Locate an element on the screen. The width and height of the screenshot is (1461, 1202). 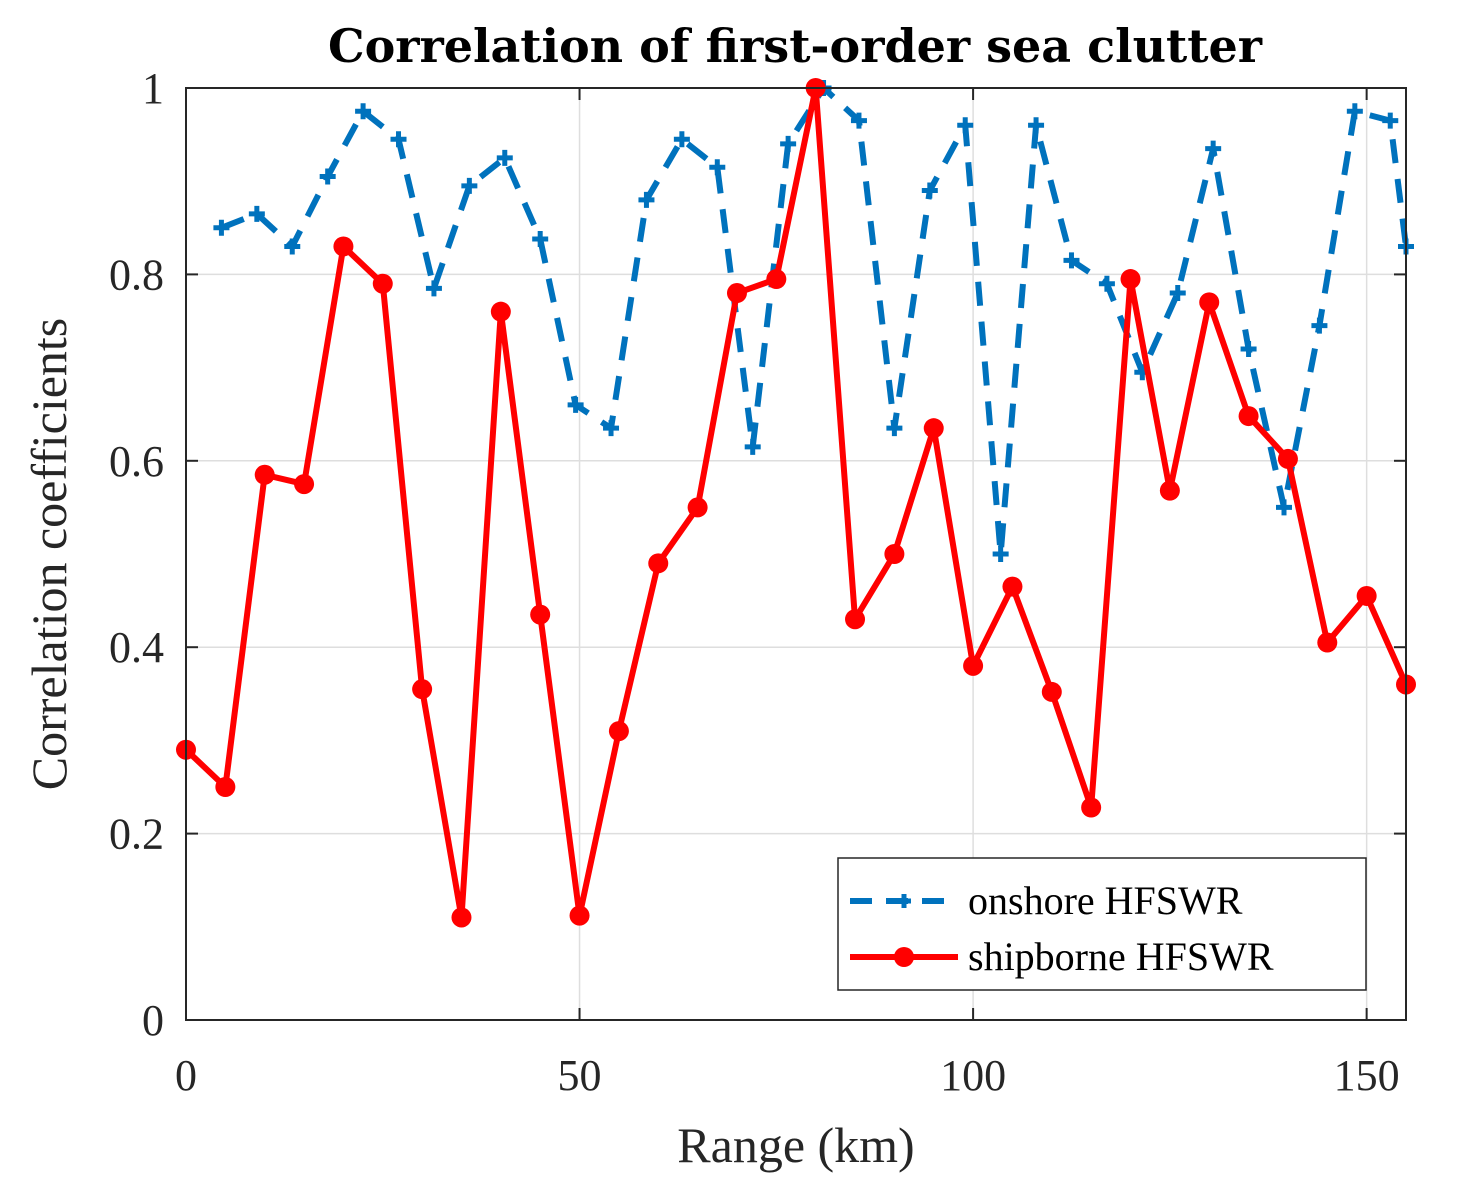
y-tick-label: 0 is located at coordinates (153, 1020).